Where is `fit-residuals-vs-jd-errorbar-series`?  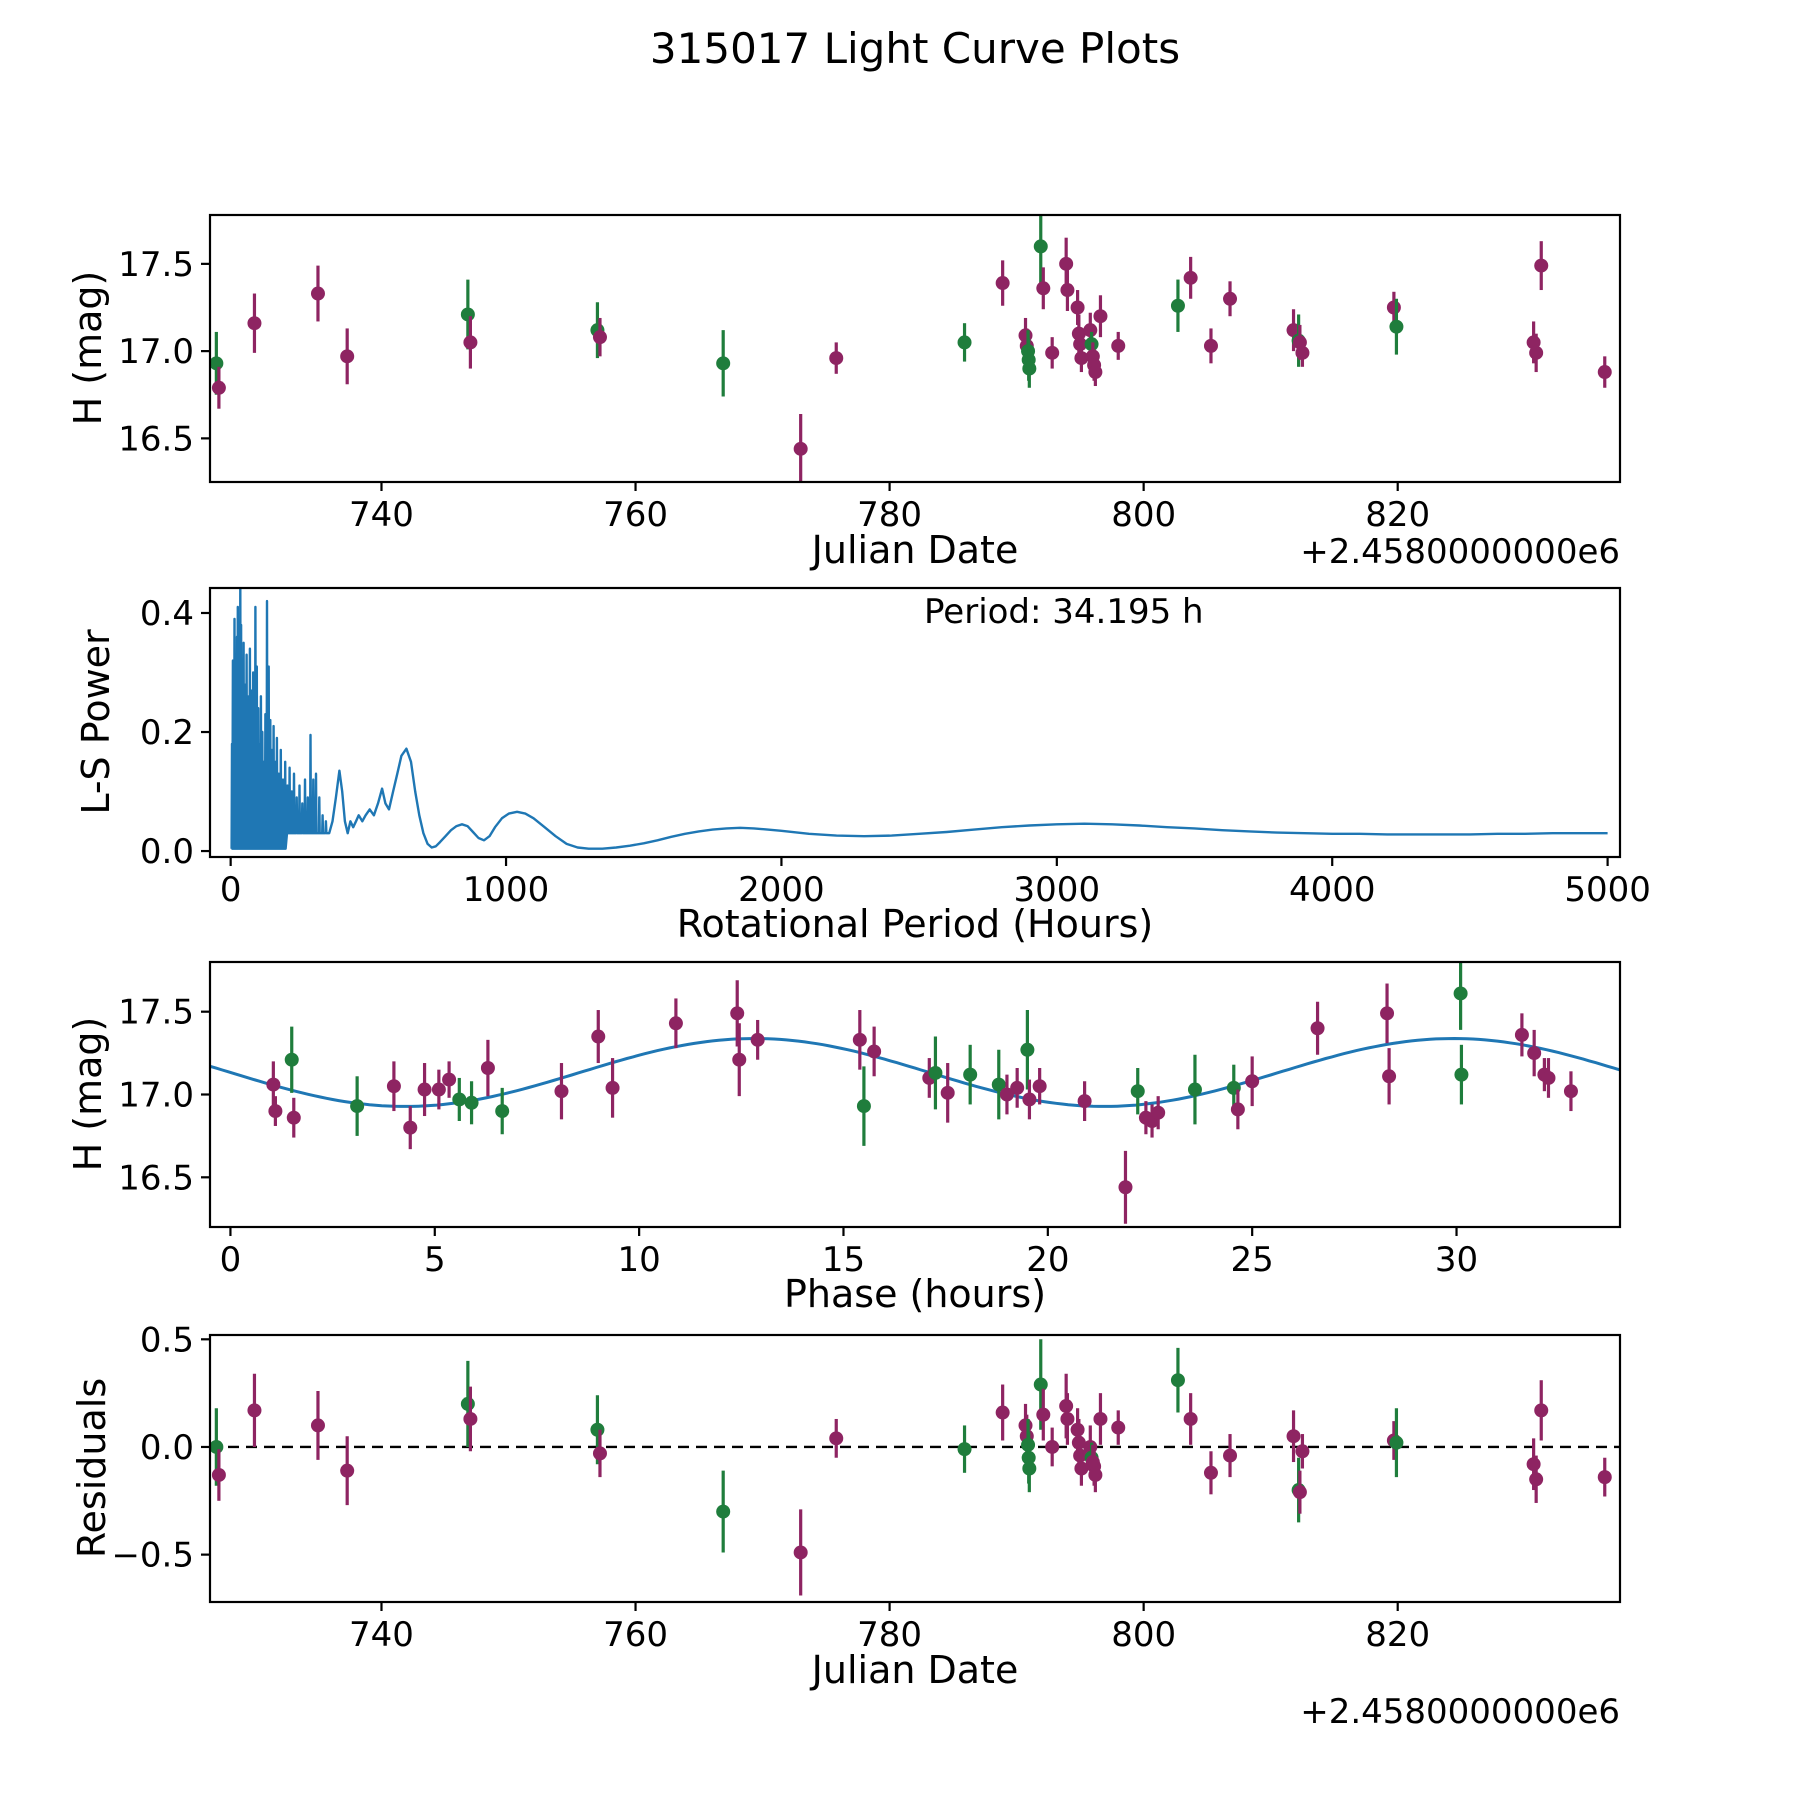 fit-residuals-vs-jd-errorbar-series is located at coordinates (911, 1467).